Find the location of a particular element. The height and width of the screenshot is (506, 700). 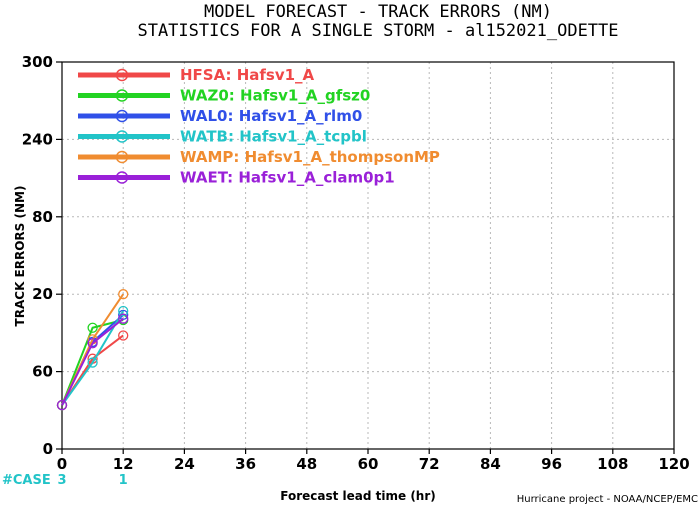

y-tick-label: 60 is located at coordinates (42, 372).